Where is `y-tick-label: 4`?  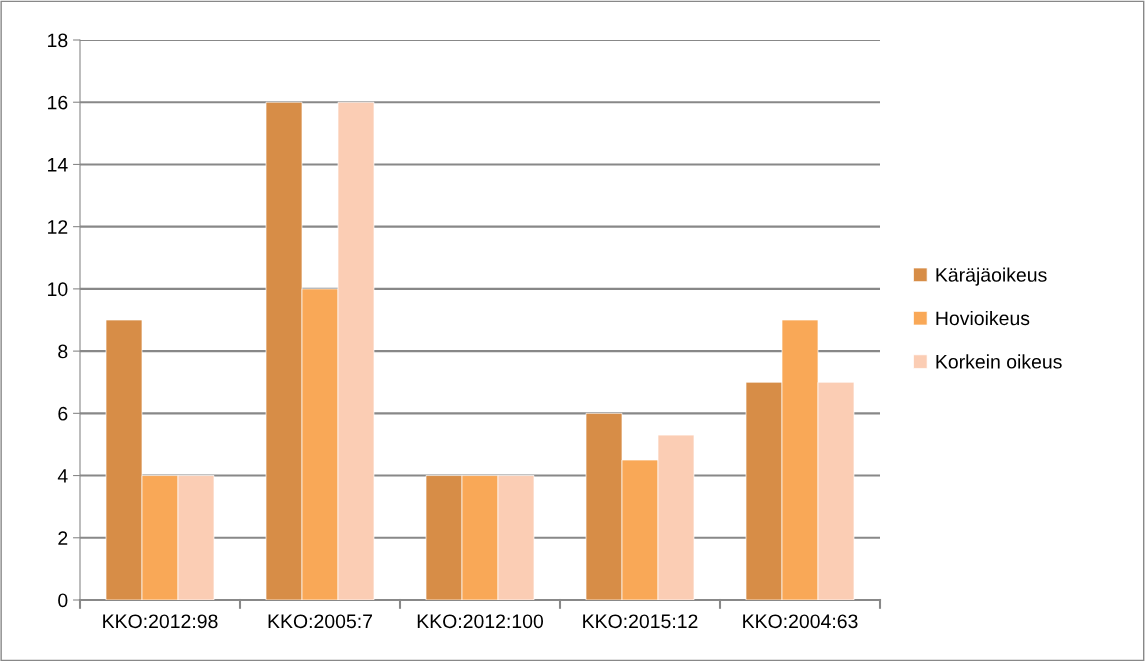
y-tick-label: 4 is located at coordinates (62, 476).